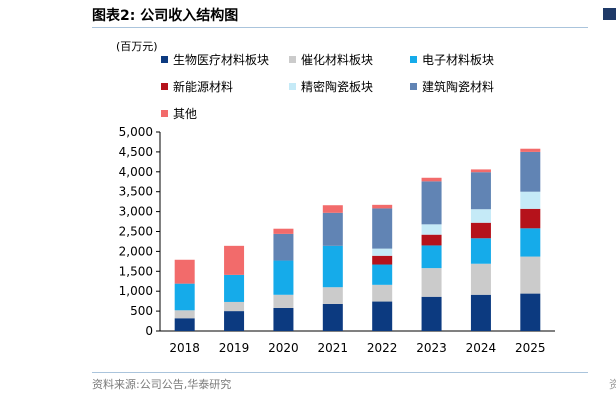 Image resolution: width=616 pixels, height=402 pixels. Describe the element at coordinates (458, 86) in the screenshot. I see `legend-label: 建筑陶瓷材料` at that location.